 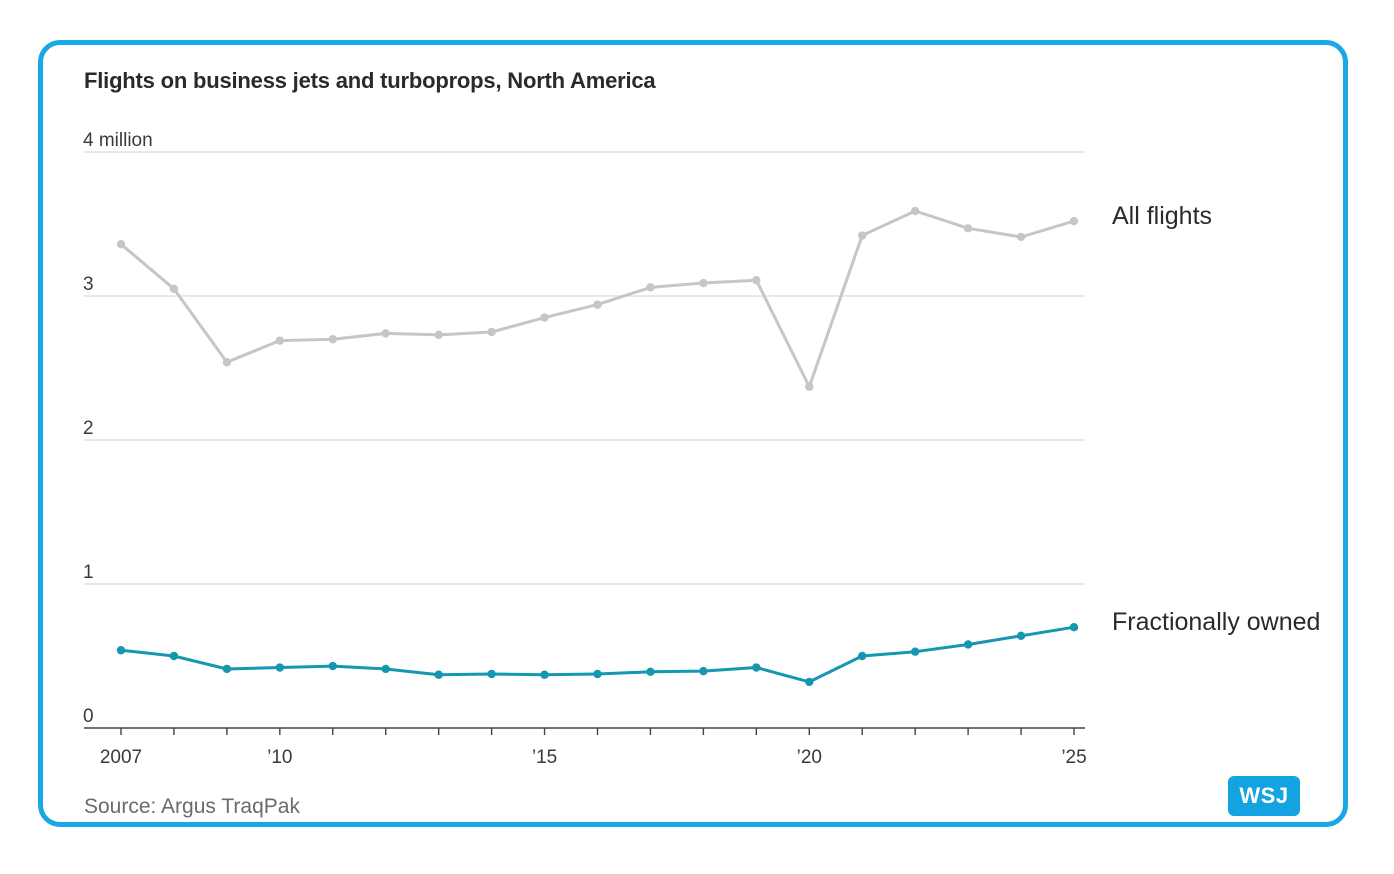 What do you see at coordinates (1074, 627) in the screenshot?
I see `data-point-fractional-2025` at bounding box center [1074, 627].